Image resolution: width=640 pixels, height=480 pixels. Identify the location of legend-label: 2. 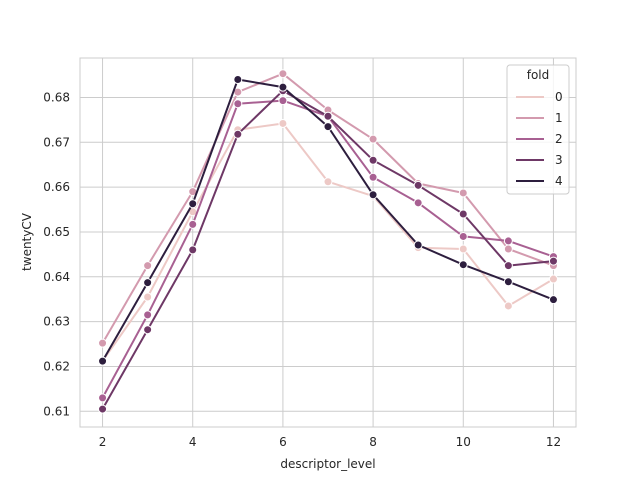
(559, 139).